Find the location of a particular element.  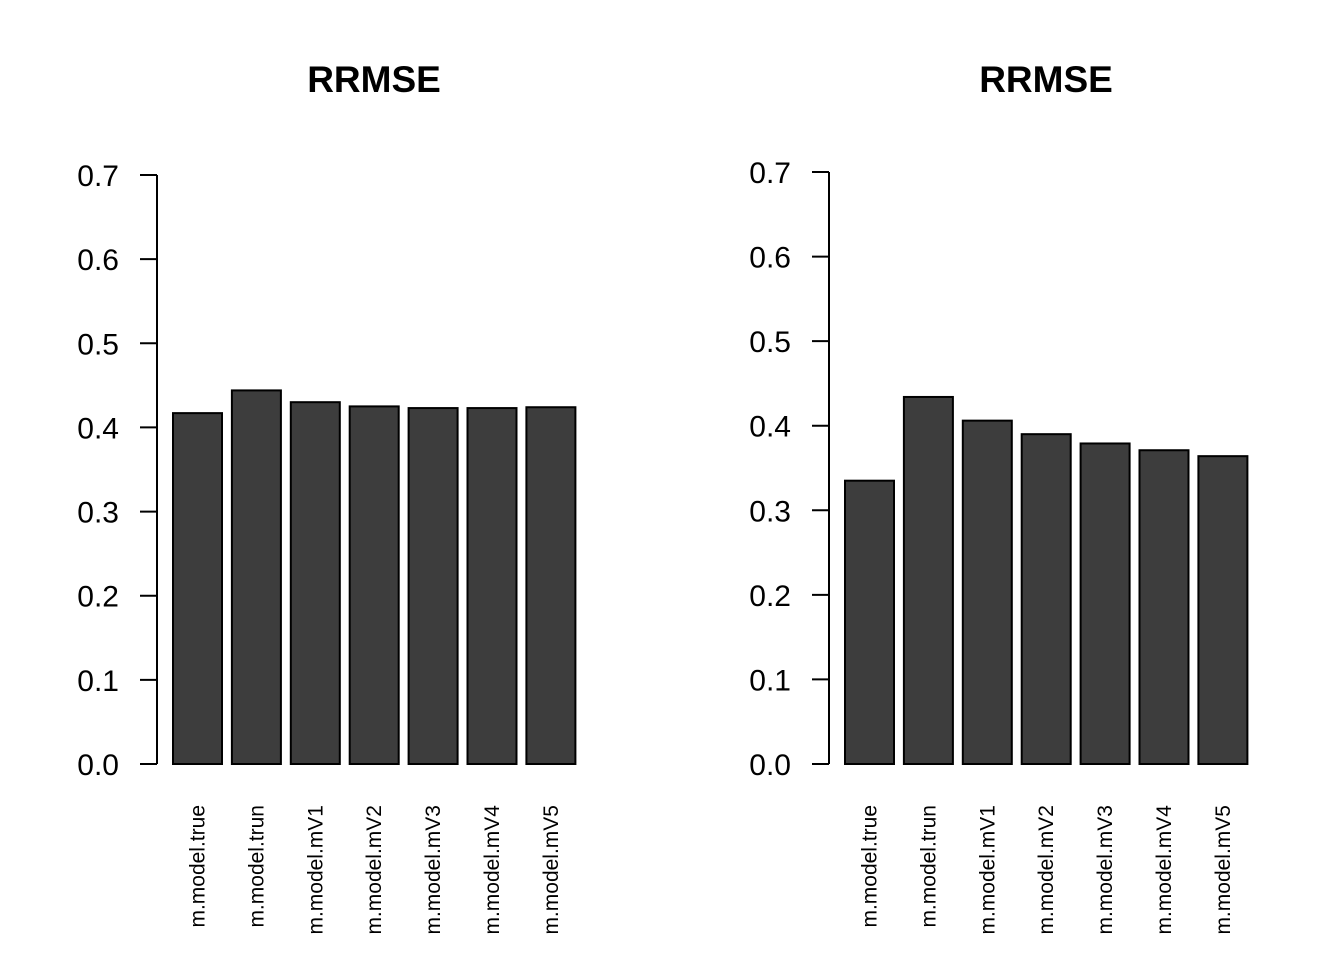

chart-title-left: RRMSE is located at coordinates (374, 79).